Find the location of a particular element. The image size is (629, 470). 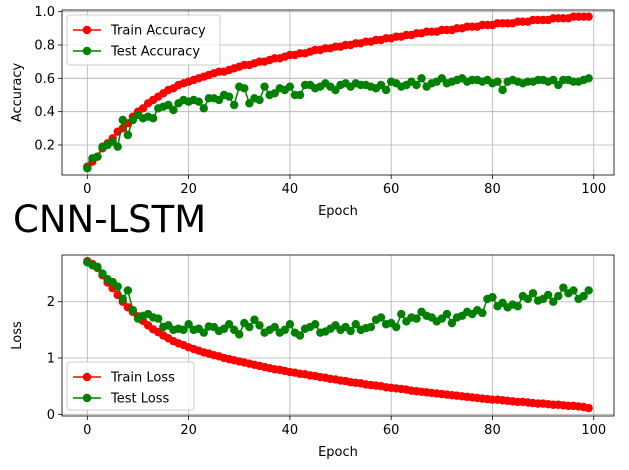

y-tick-label: 0.2 is located at coordinates (44, 146).